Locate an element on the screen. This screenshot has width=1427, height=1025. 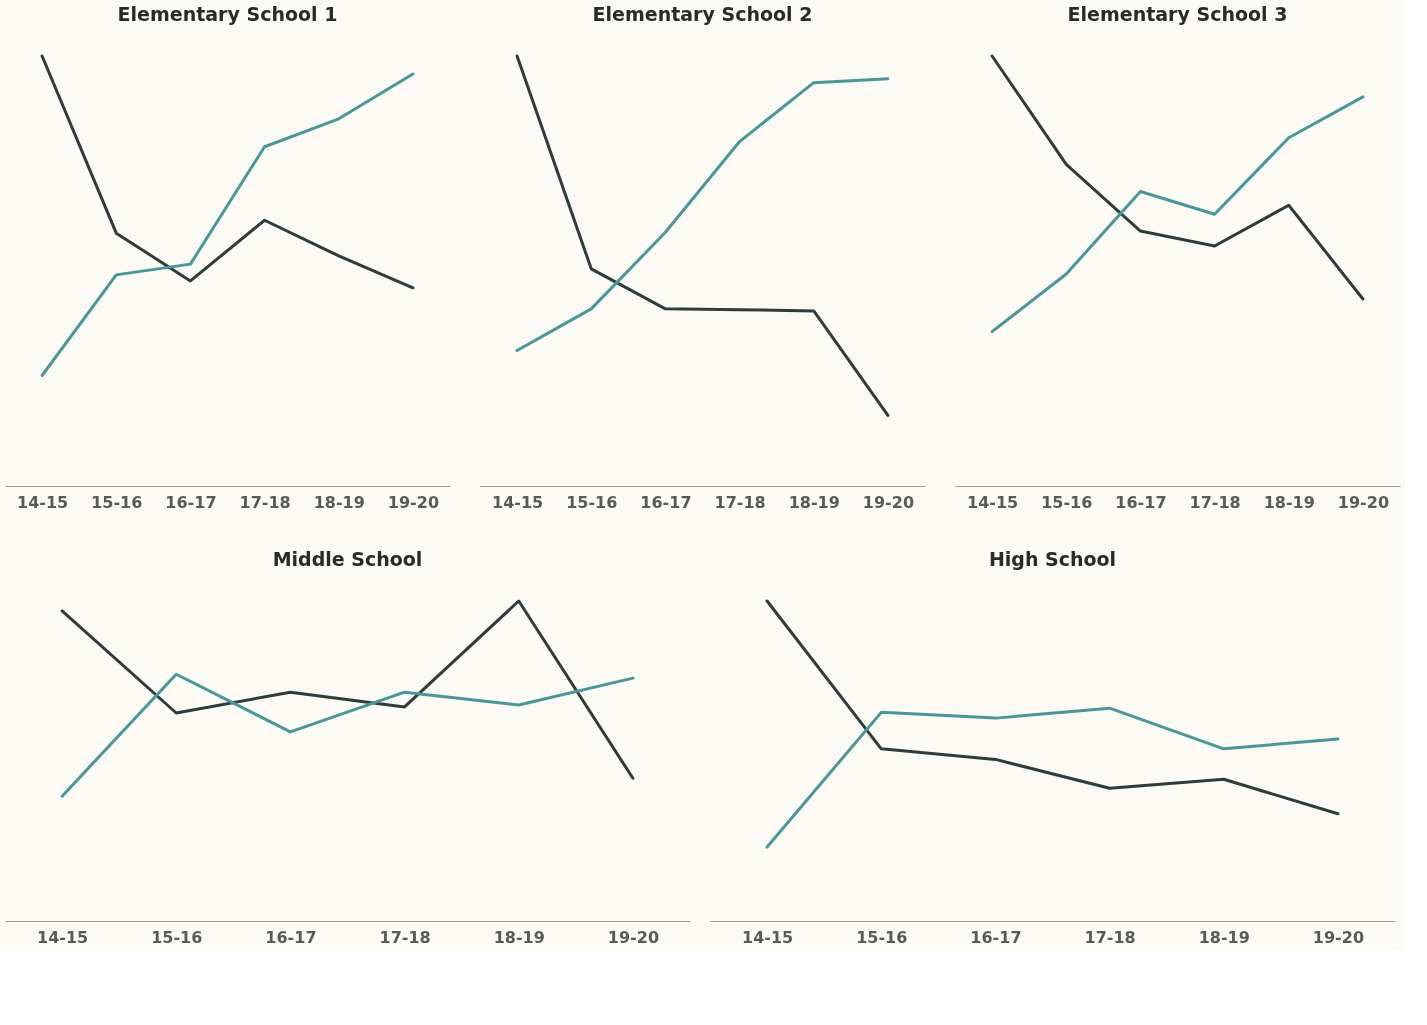
chart-title: High School is located at coordinates (1052, 558).